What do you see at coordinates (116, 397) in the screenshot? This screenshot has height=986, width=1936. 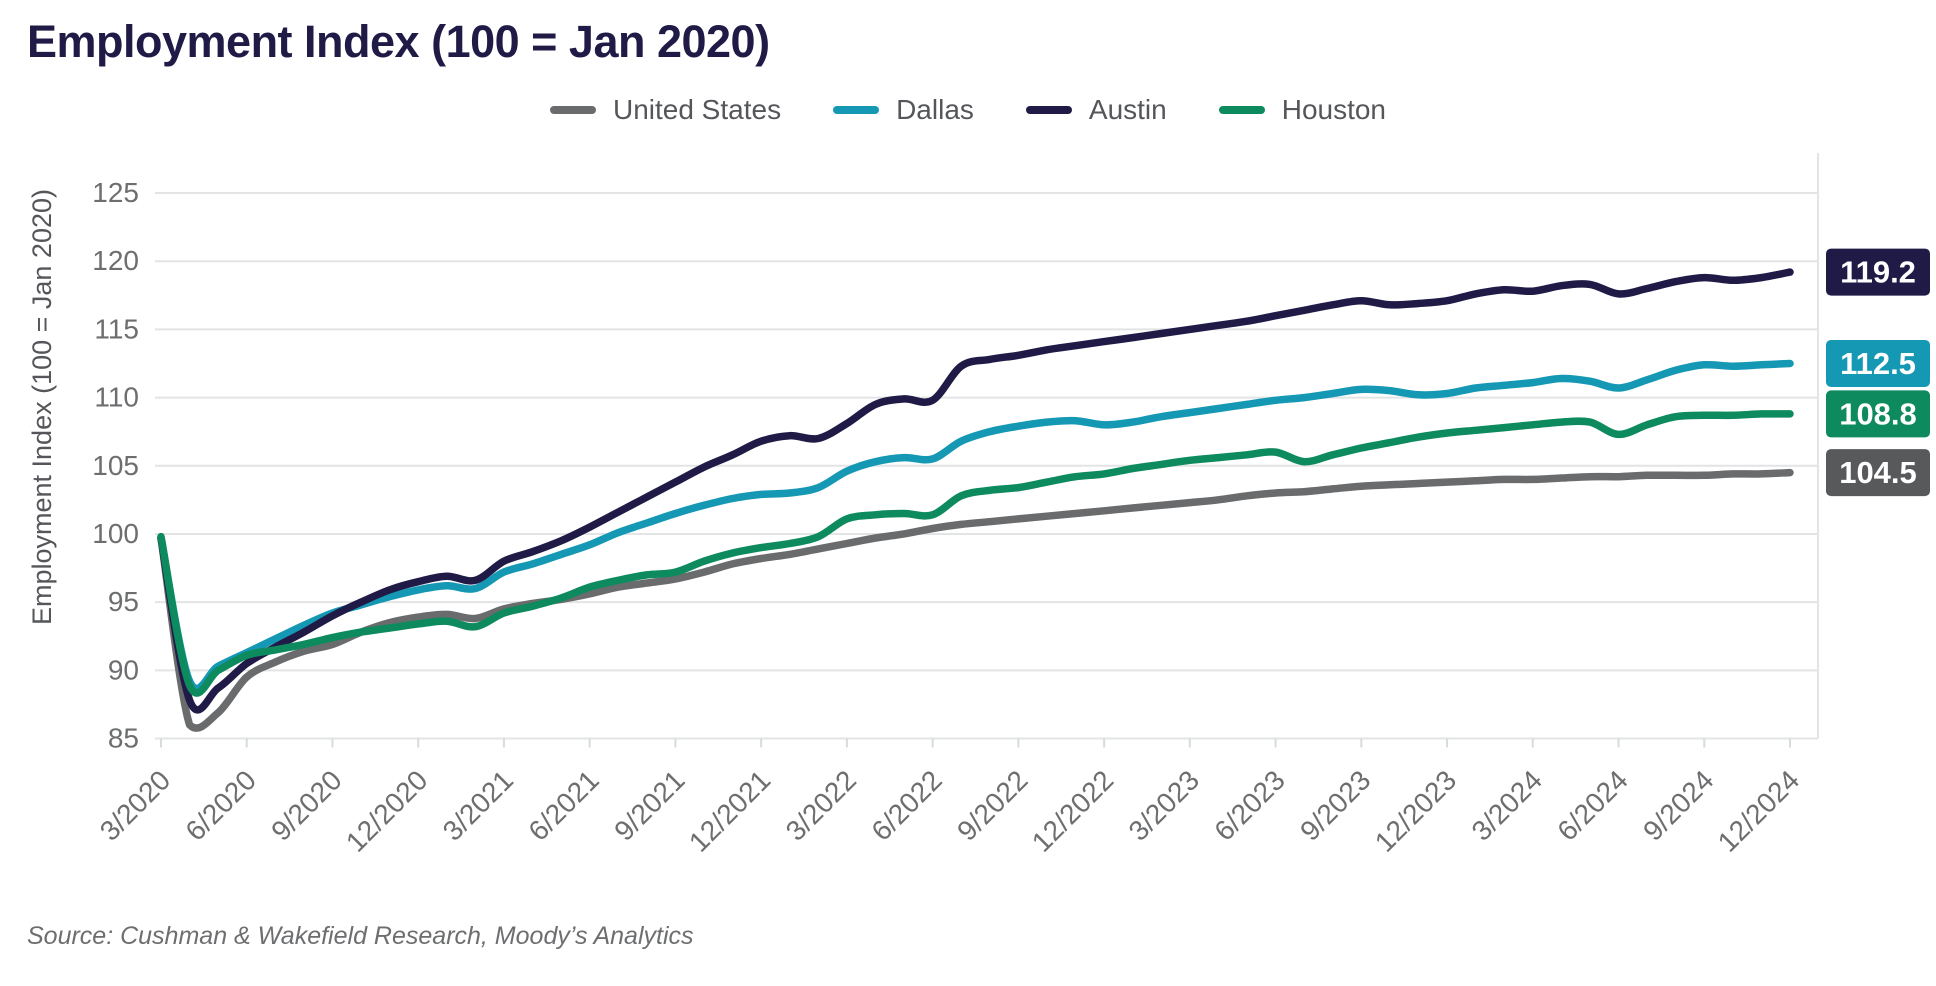 I see `y-tick-label: 110` at bounding box center [116, 397].